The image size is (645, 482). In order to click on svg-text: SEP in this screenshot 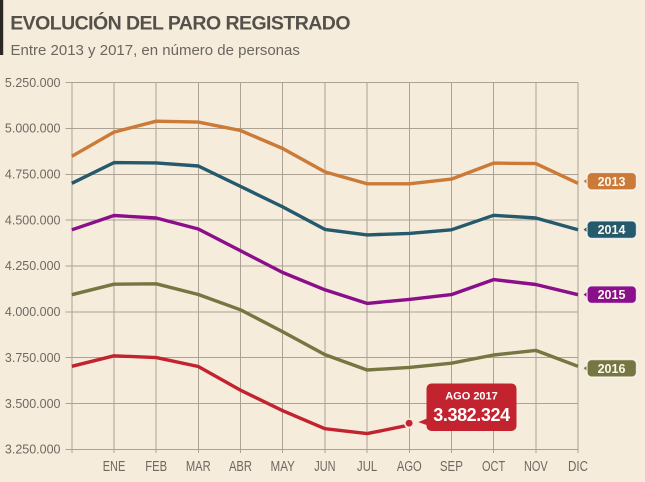, I will do `click(451, 466)`.